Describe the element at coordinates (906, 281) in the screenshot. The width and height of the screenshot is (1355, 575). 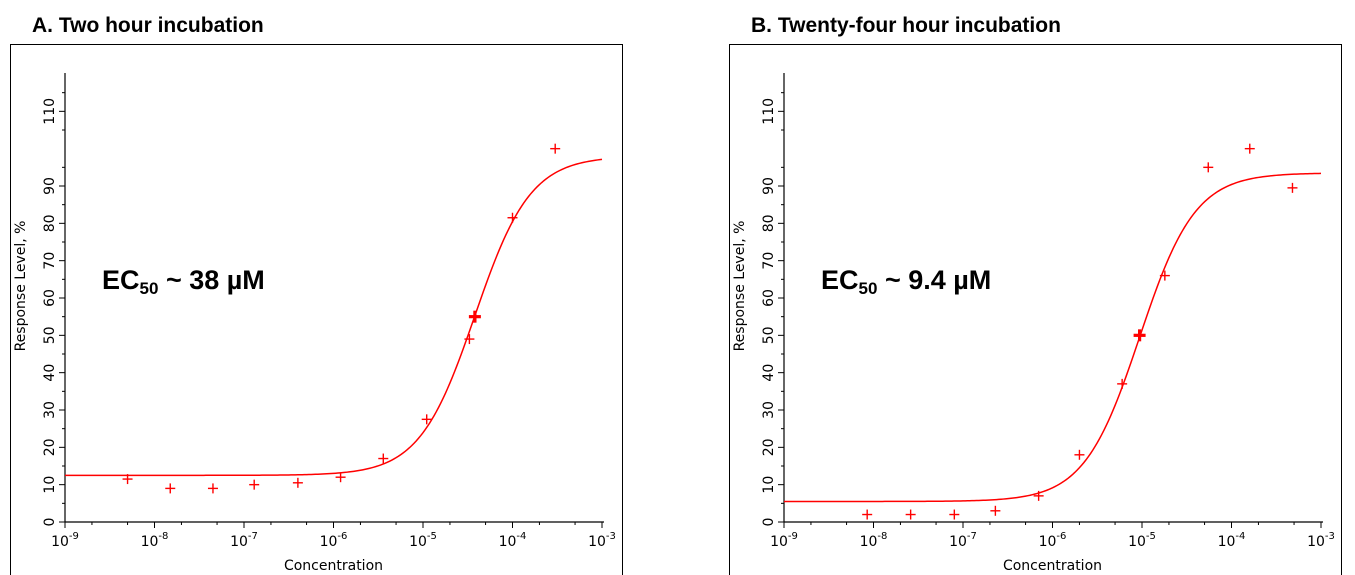
I see `ec50-annotation: EC50 ~ 9.4 µM` at that location.